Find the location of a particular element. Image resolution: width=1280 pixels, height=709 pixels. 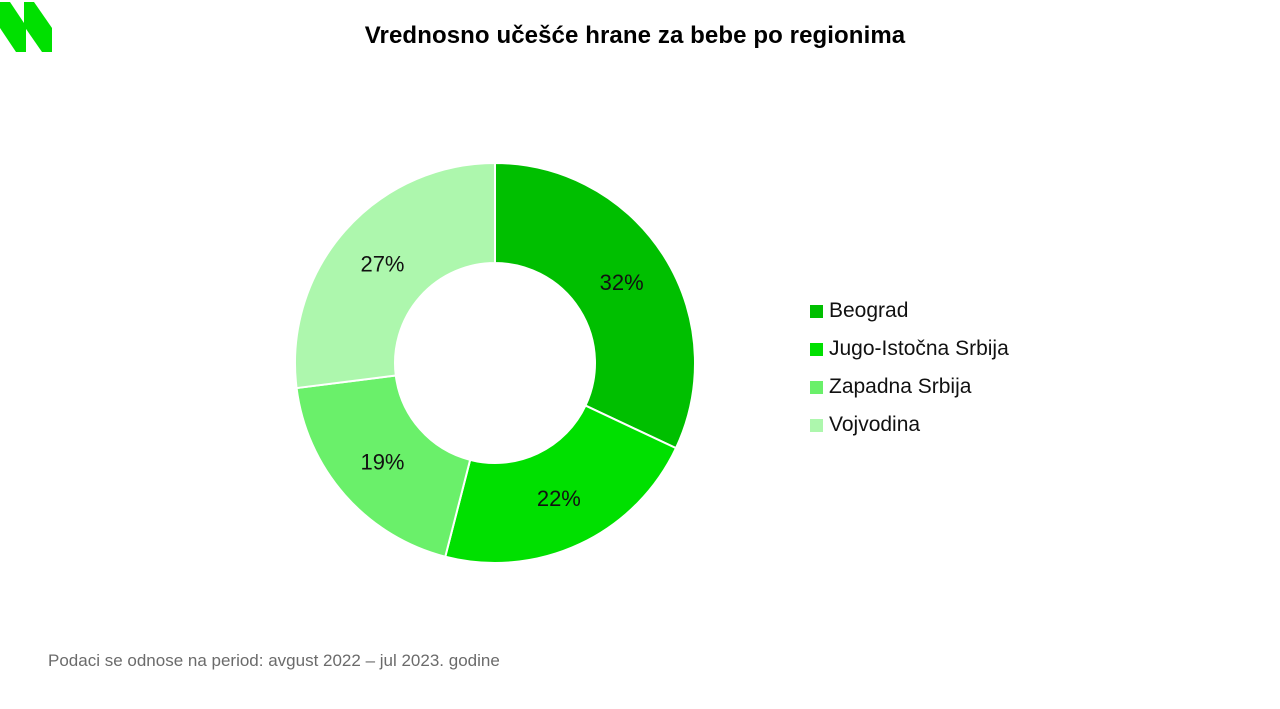

slice-label-2: 22% is located at coordinates (559, 498).